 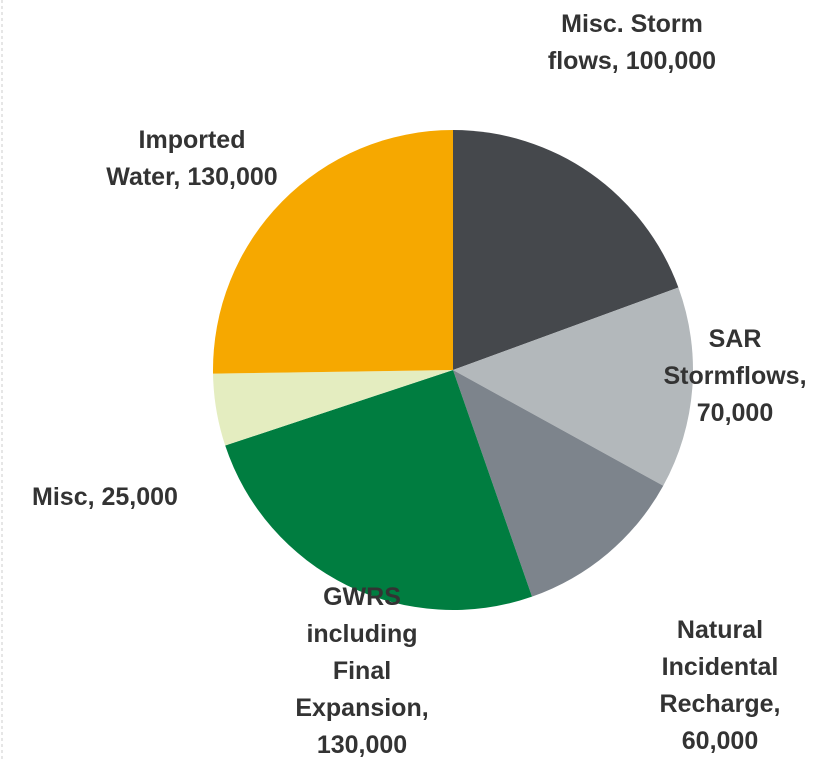 I want to click on slice-label: Imported Water, 130,000, so click(x=192, y=159).